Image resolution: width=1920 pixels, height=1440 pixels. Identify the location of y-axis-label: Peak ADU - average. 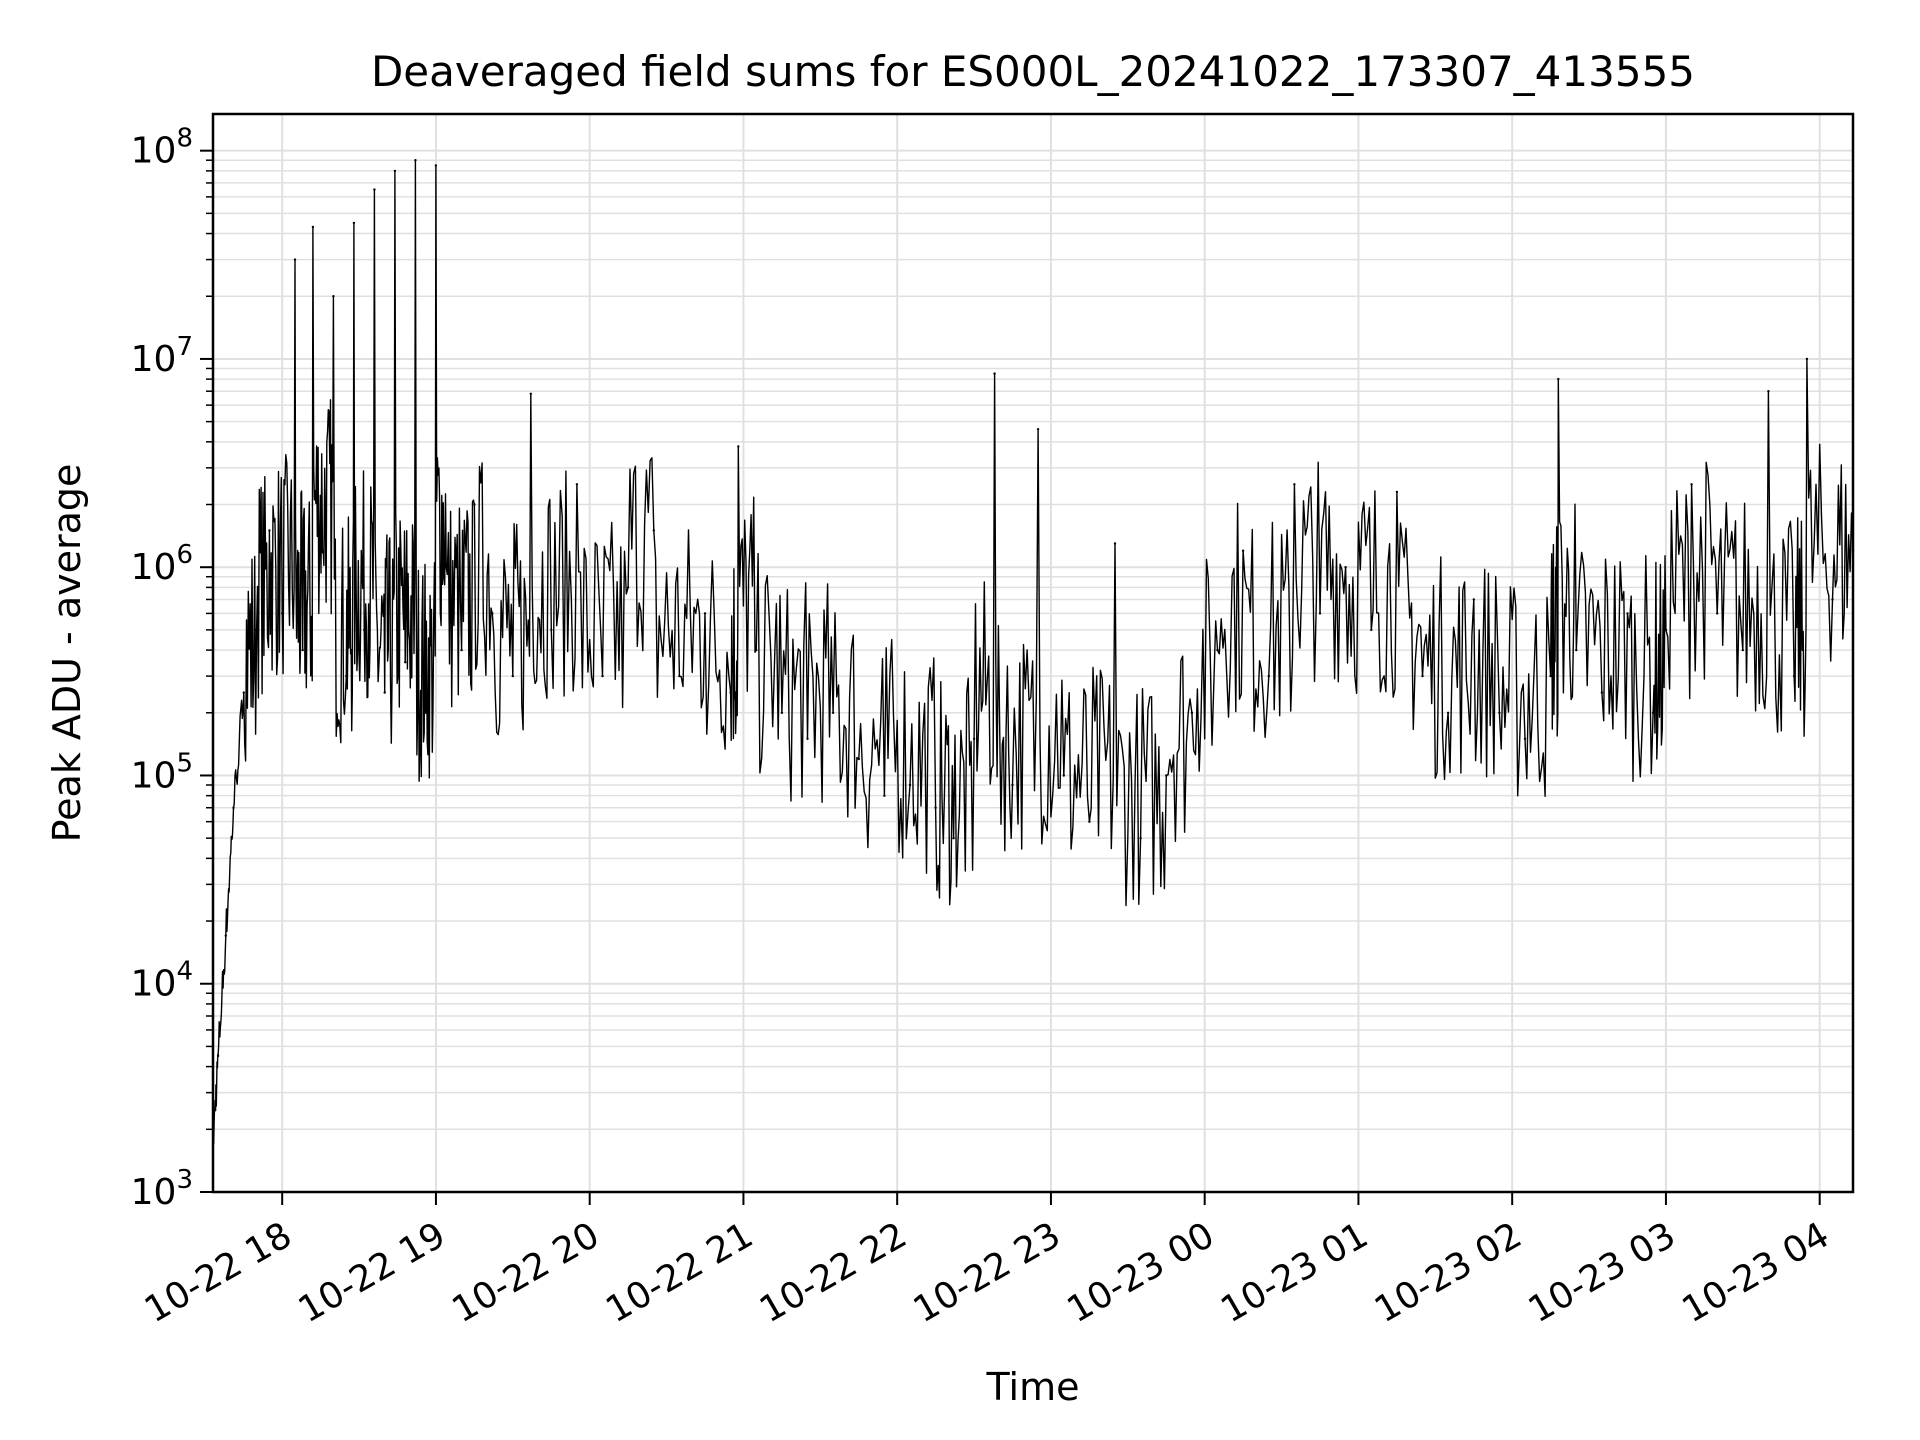
(67, 653).